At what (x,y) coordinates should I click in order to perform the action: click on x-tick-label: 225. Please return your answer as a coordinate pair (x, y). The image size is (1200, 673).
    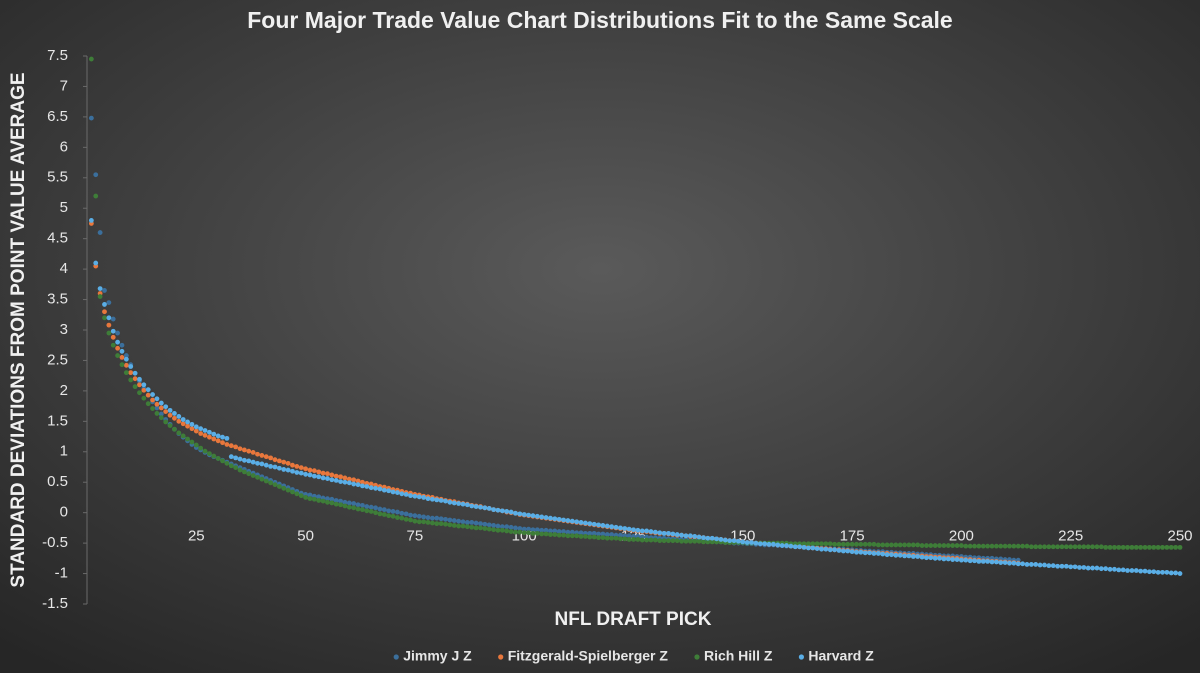
    Looking at the image, I should click on (1070, 536).